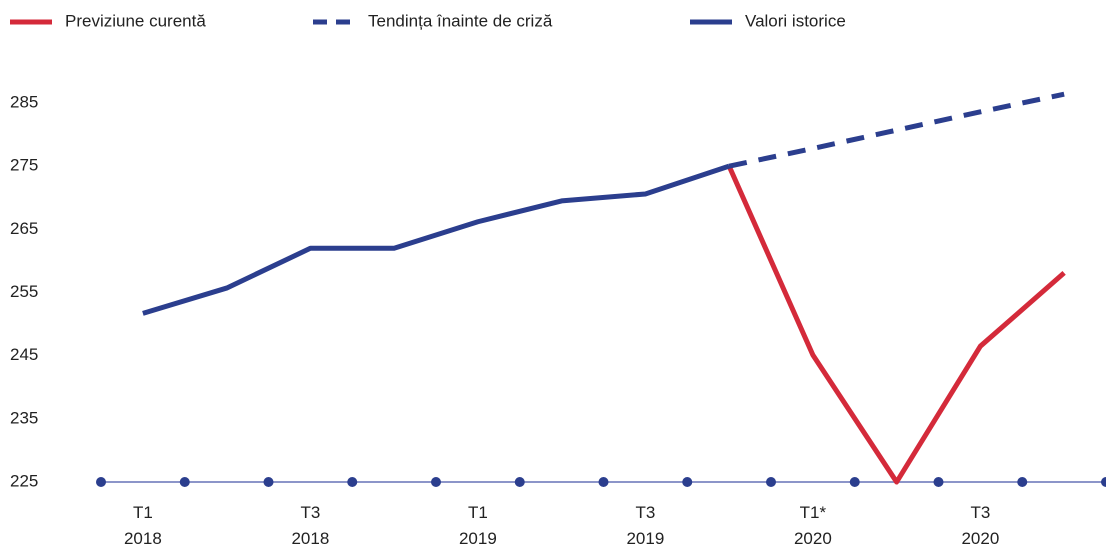 This screenshot has height=548, width=1106. Describe the element at coordinates (24, 354) in the screenshot. I see `y-tick-label: 245` at that location.